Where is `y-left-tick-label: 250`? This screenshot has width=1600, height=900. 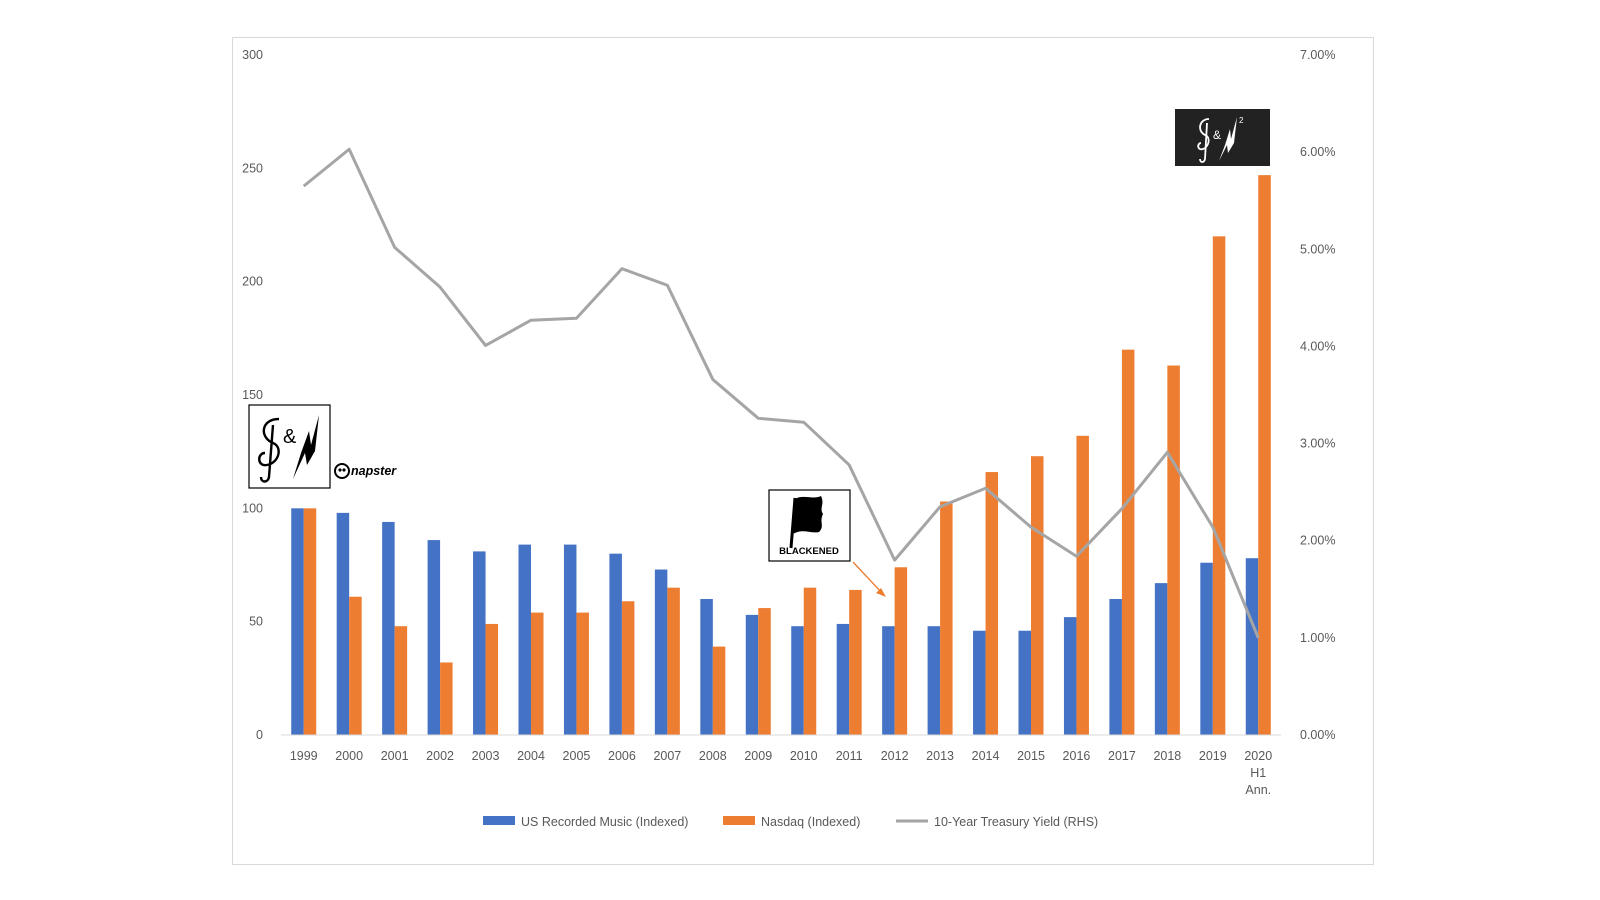 y-left-tick-label: 250 is located at coordinates (252, 168).